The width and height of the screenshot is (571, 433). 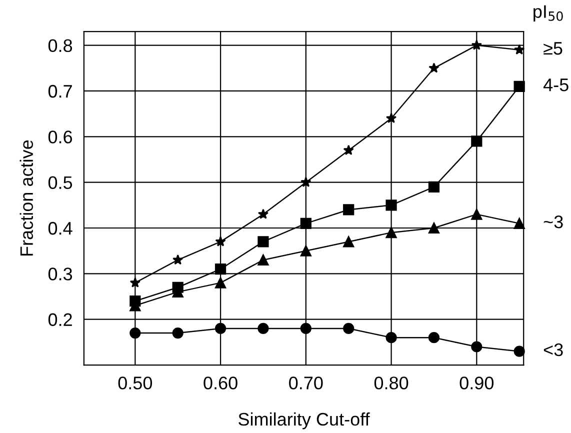 I want to click on y-tick-label: 0.5, so click(x=60, y=183).